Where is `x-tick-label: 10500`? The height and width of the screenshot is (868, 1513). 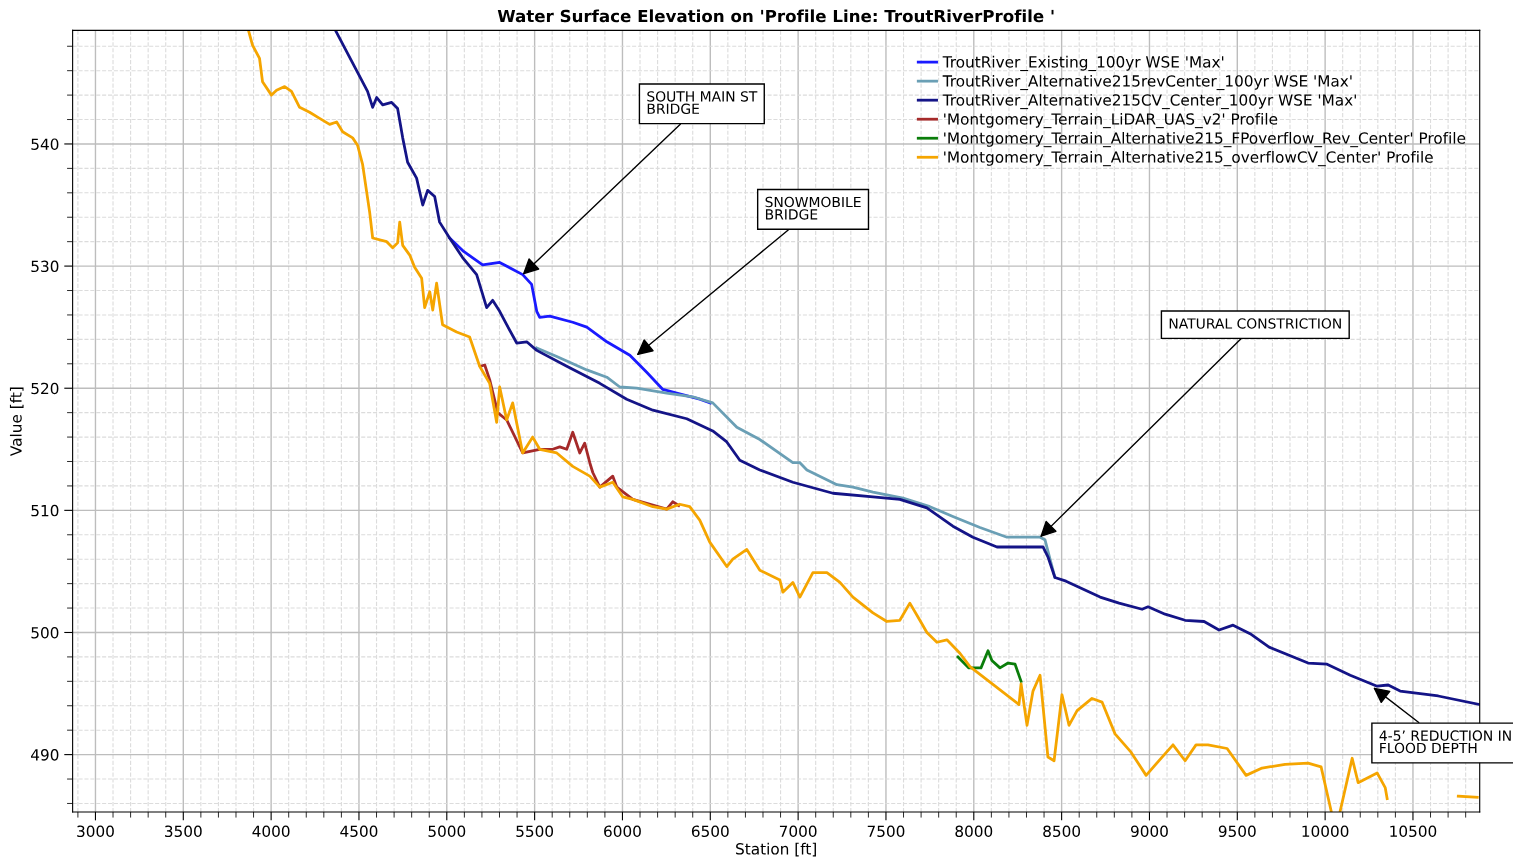 x-tick-label: 10500 is located at coordinates (1413, 831).